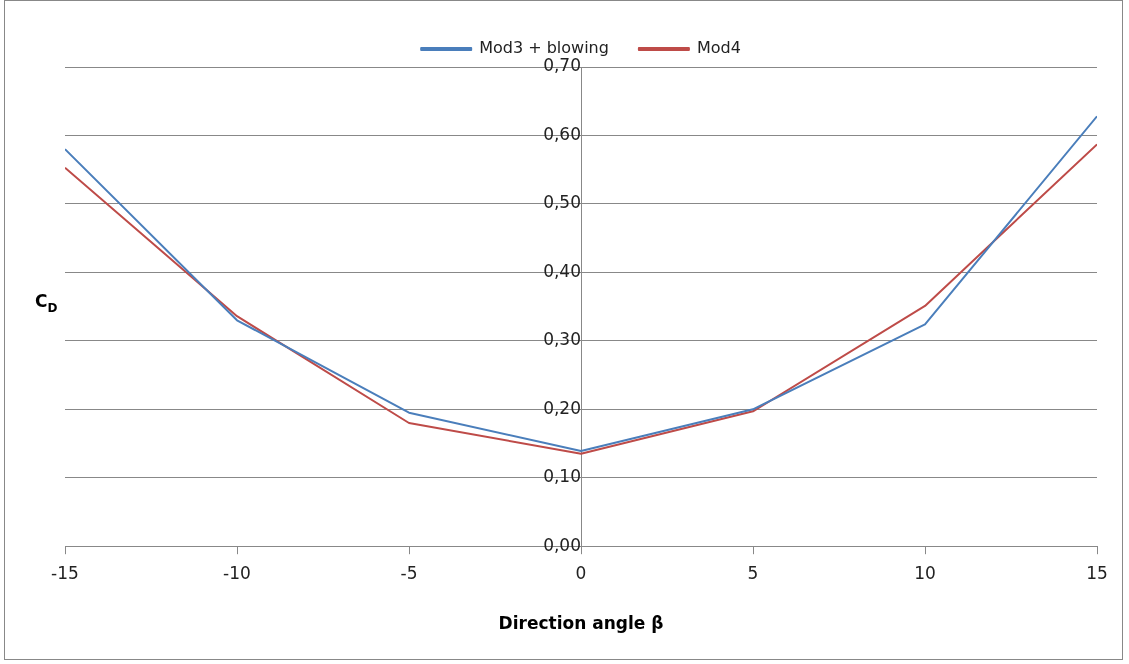 This screenshot has height=664, width=1129. Describe the element at coordinates (581, 623) in the screenshot. I see `x-axis-title: Direction angle β` at that location.